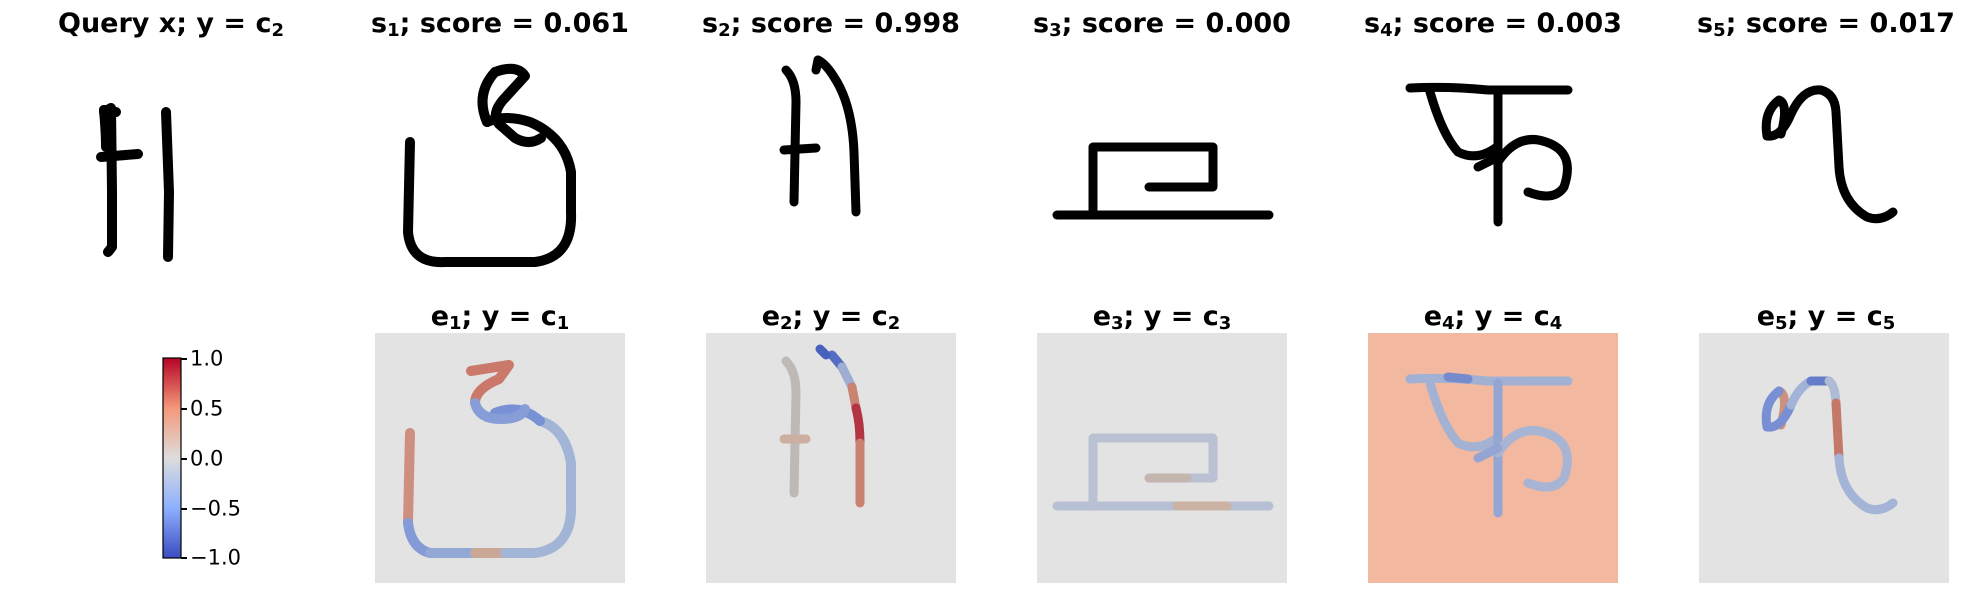 The image size is (1963, 591). I want to click on explanation-5-map, so click(1824, 458).